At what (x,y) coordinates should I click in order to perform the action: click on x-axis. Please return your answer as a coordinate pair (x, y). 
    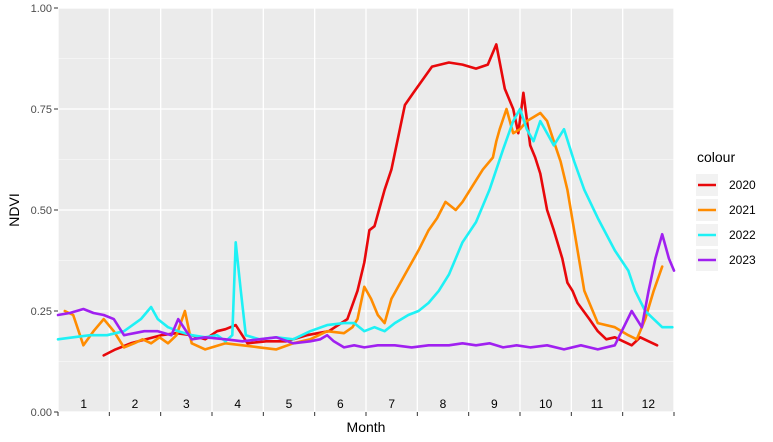
    Looking at the image, I should click on (366, 414).